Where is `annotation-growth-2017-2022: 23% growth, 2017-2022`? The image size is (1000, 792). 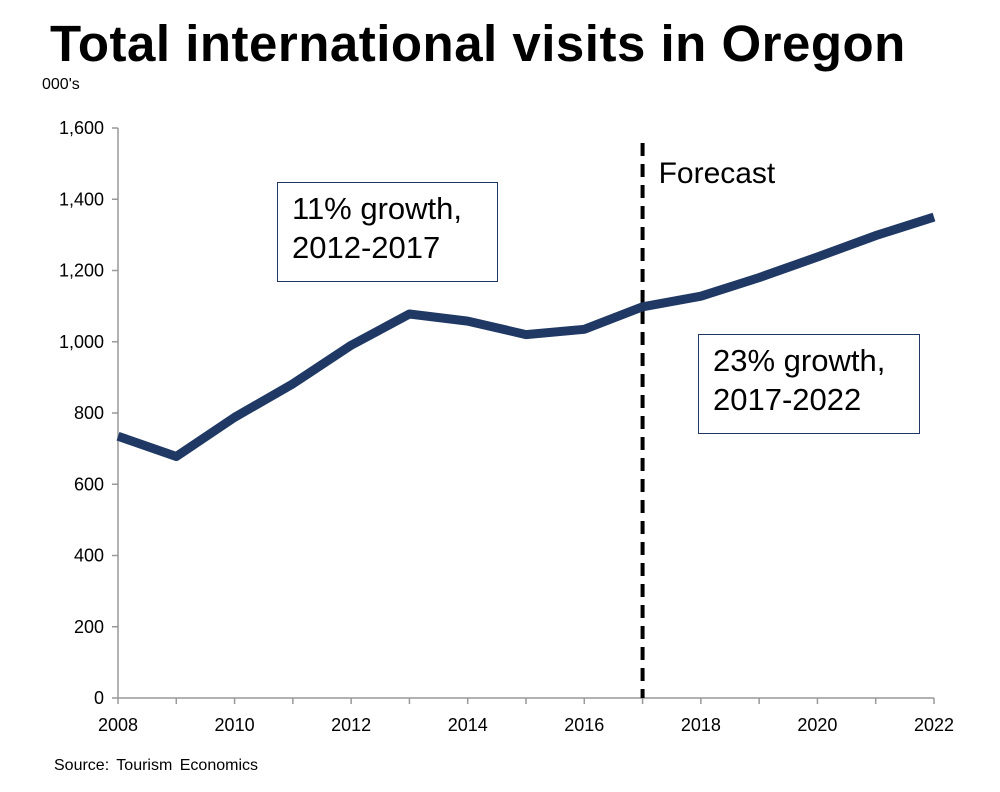
annotation-growth-2017-2022: 23% growth, 2017-2022 is located at coordinates (809, 384).